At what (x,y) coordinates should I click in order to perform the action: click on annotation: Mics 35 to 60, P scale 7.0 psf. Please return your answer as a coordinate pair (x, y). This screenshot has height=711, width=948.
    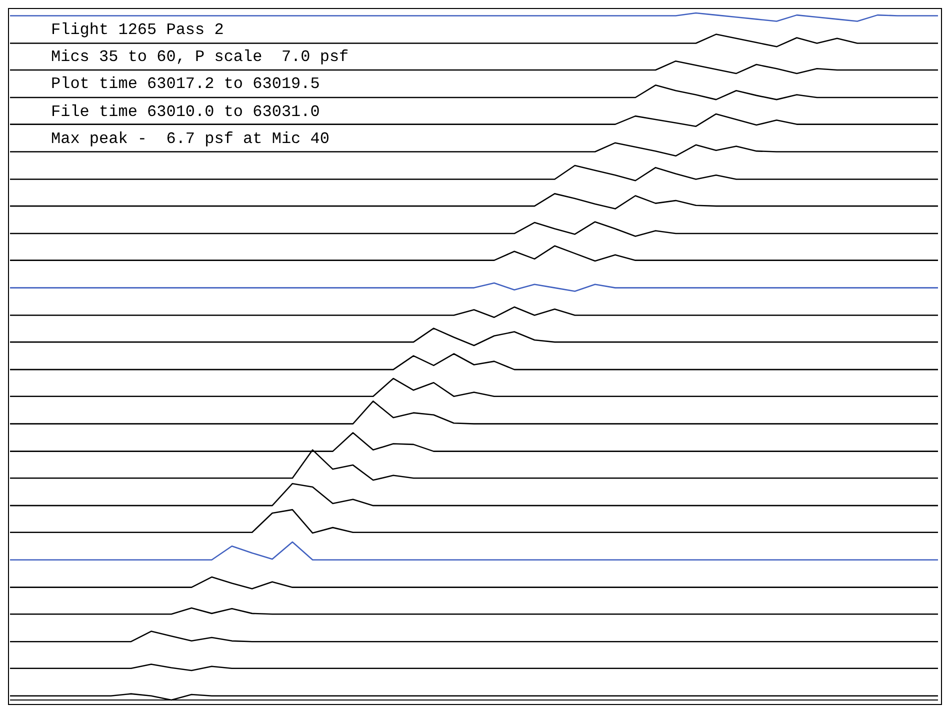
    Looking at the image, I should click on (200, 57).